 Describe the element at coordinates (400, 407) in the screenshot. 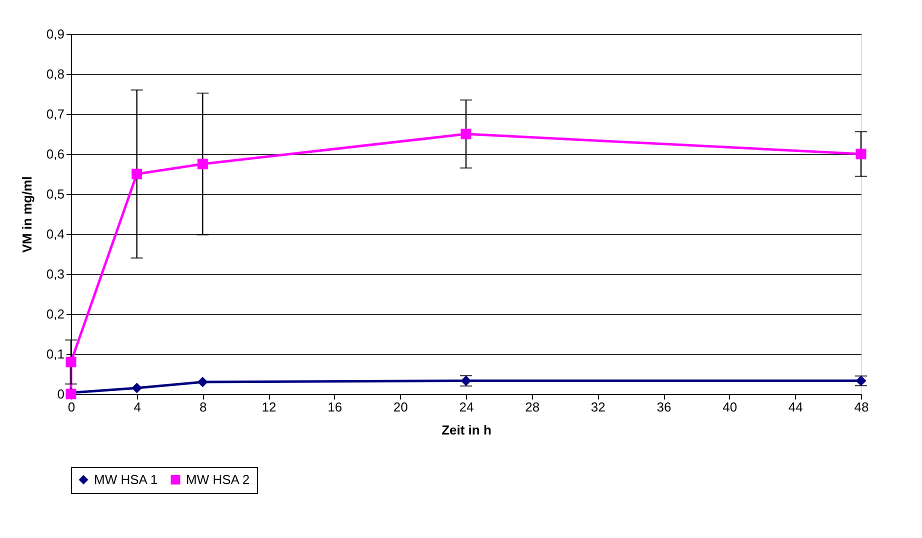

I see `x-tick-label: 20` at that location.